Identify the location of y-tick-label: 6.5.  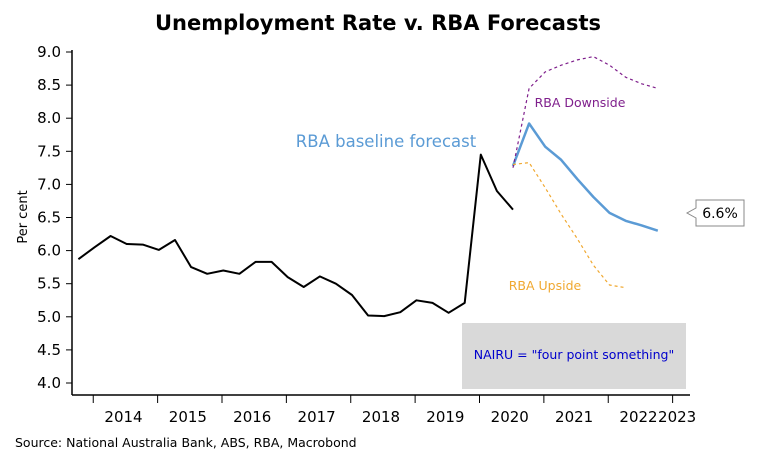
(49, 218).